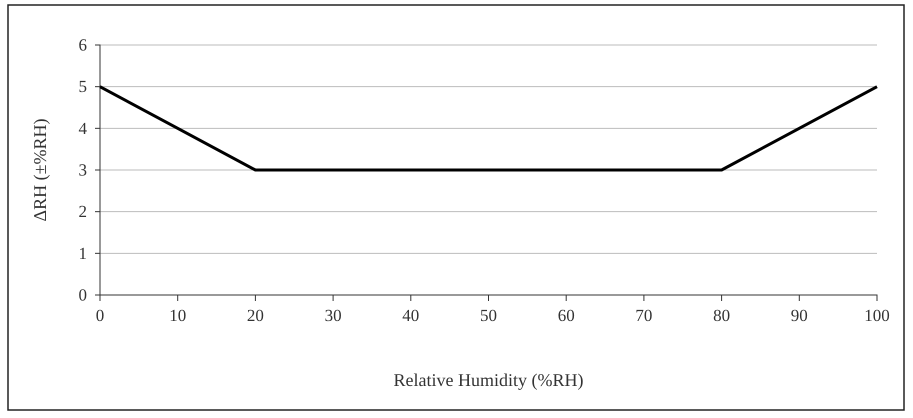 The image size is (913, 418). What do you see at coordinates (333, 316) in the screenshot?
I see `x-tick-label: 30` at bounding box center [333, 316].